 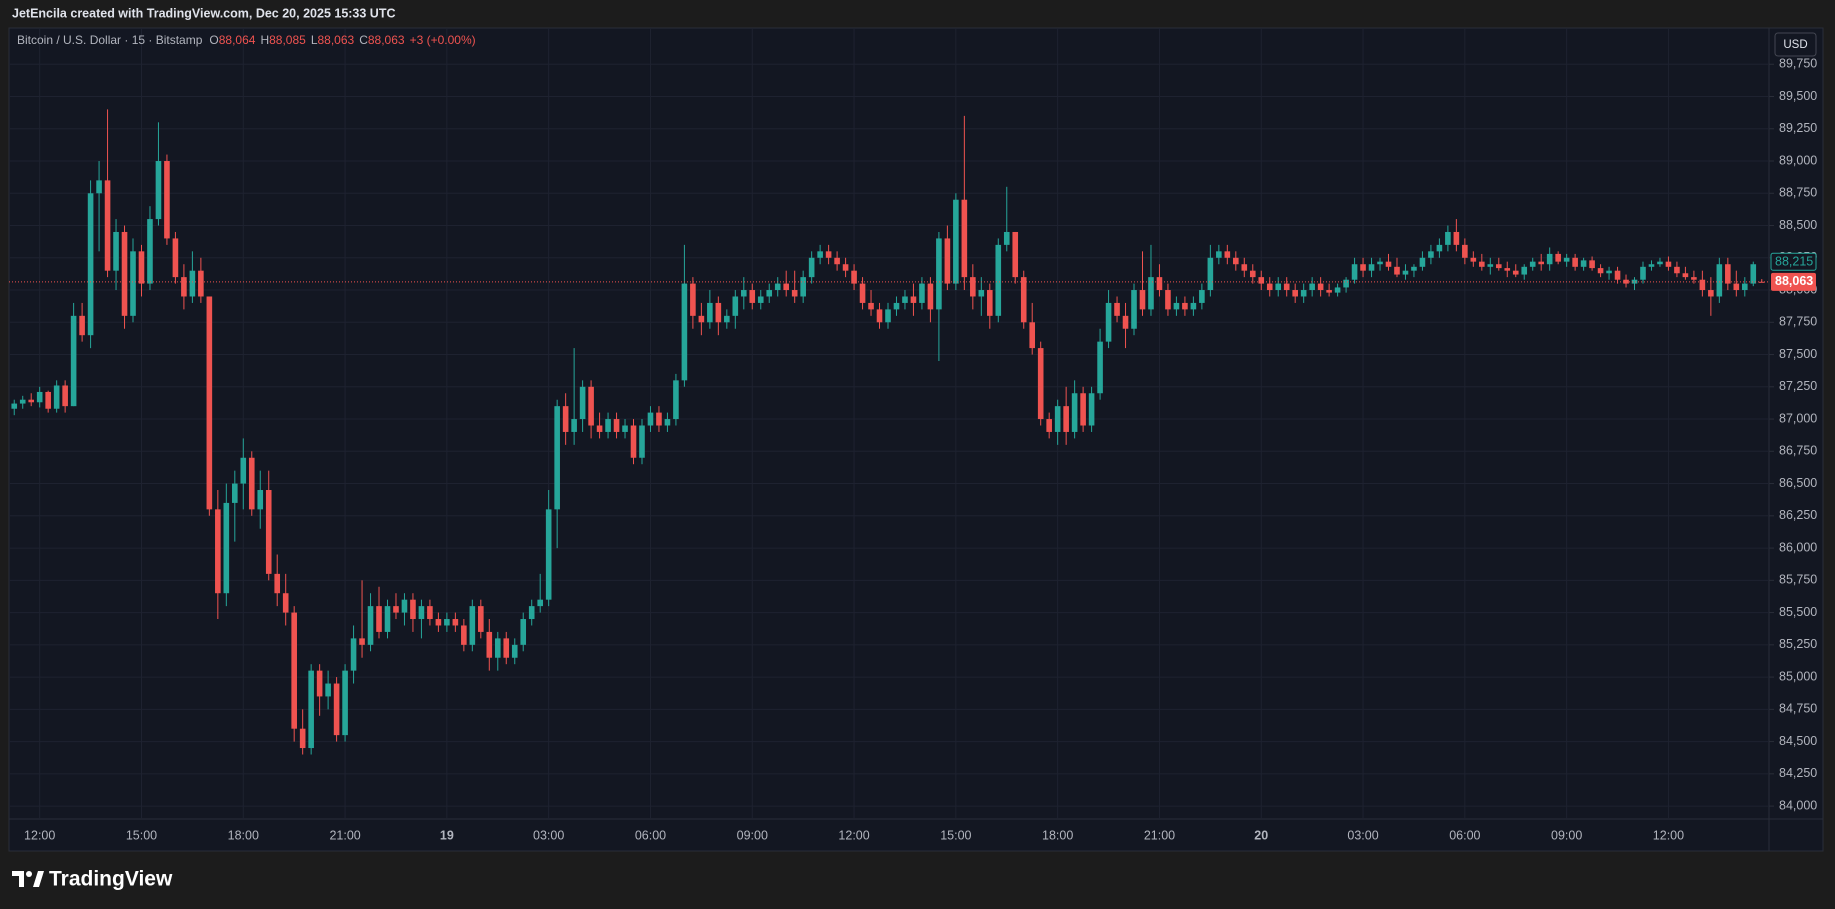 What do you see at coordinates (287, 40) in the screenshot?
I see `legend-value: 88,085` at bounding box center [287, 40].